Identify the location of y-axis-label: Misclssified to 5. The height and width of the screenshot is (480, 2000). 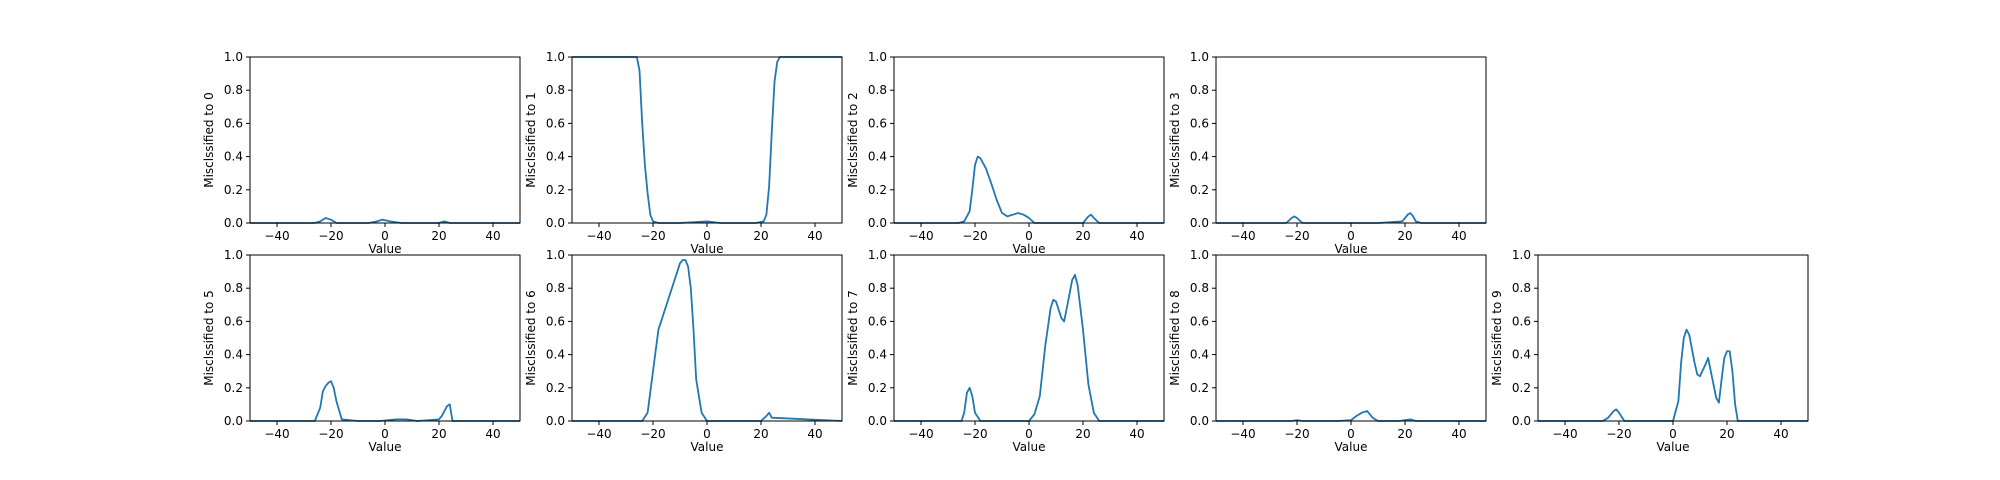
(209, 338).